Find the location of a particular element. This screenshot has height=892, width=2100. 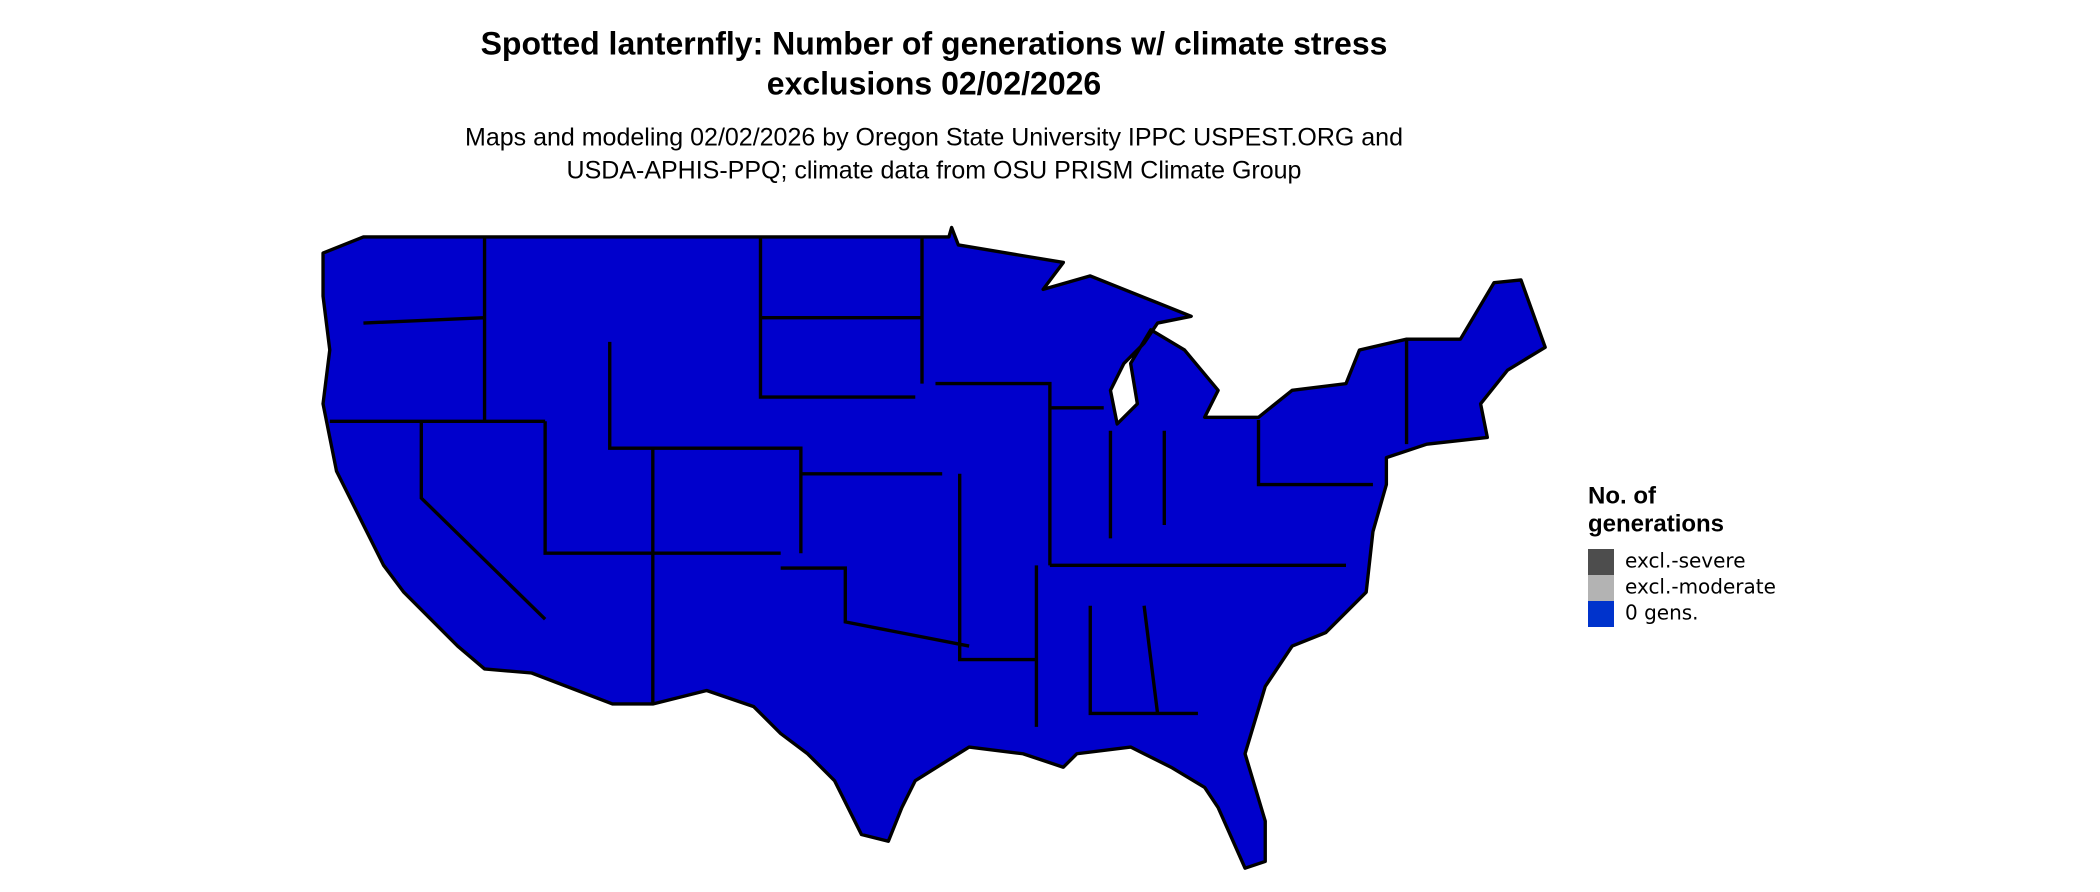

legend-label: excl.-moderate is located at coordinates (1700, 587).